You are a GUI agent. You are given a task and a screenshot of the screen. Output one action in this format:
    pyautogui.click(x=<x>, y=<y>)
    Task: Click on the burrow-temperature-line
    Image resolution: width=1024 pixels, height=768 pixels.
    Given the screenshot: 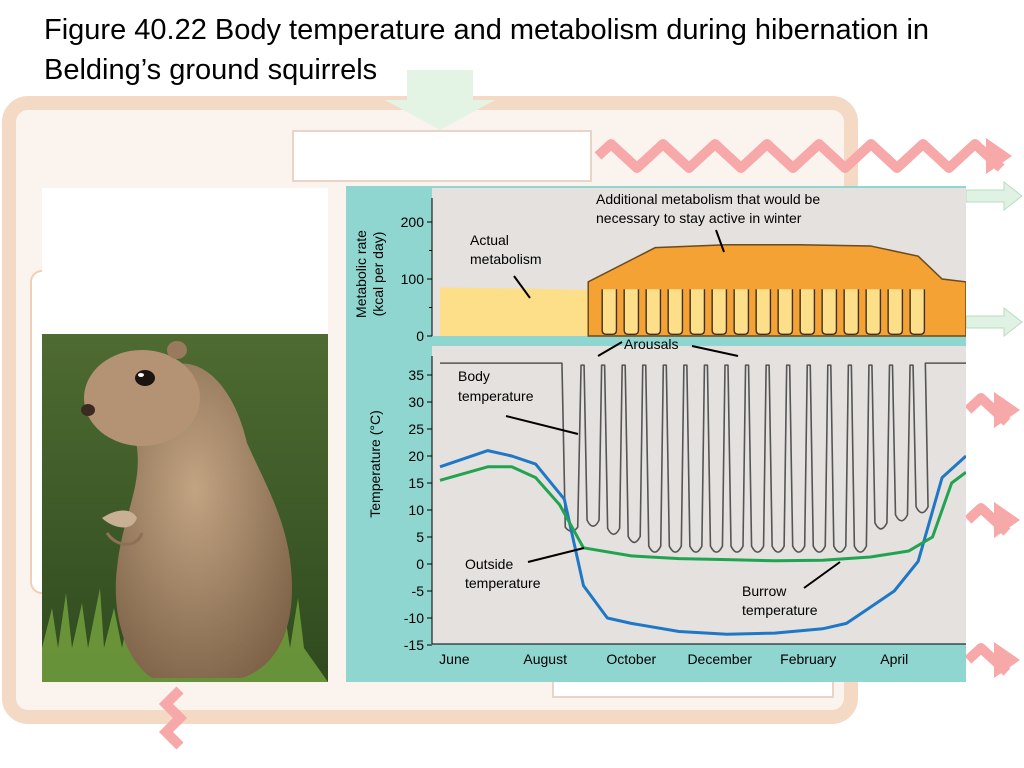 What is the action you would take?
    pyautogui.click(x=703, y=514)
    